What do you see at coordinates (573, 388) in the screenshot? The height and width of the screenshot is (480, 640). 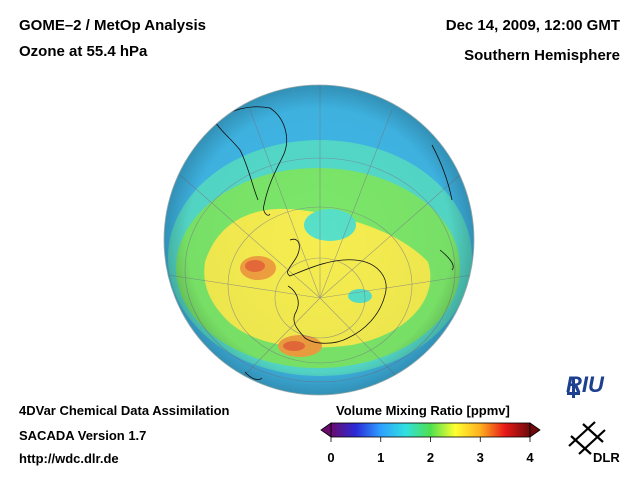 I see `riu-logo-icon` at bounding box center [573, 388].